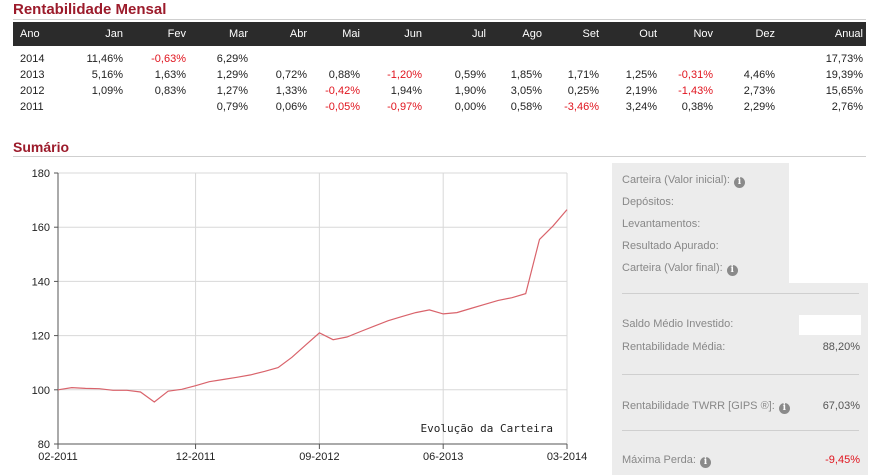 The height and width of the screenshot is (475, 880). What do you see at coordinates (90, 9) in the screenshot?
I see `monthly-returns-title: Rentabilidade Mensal` at bounding box center [90, 9].